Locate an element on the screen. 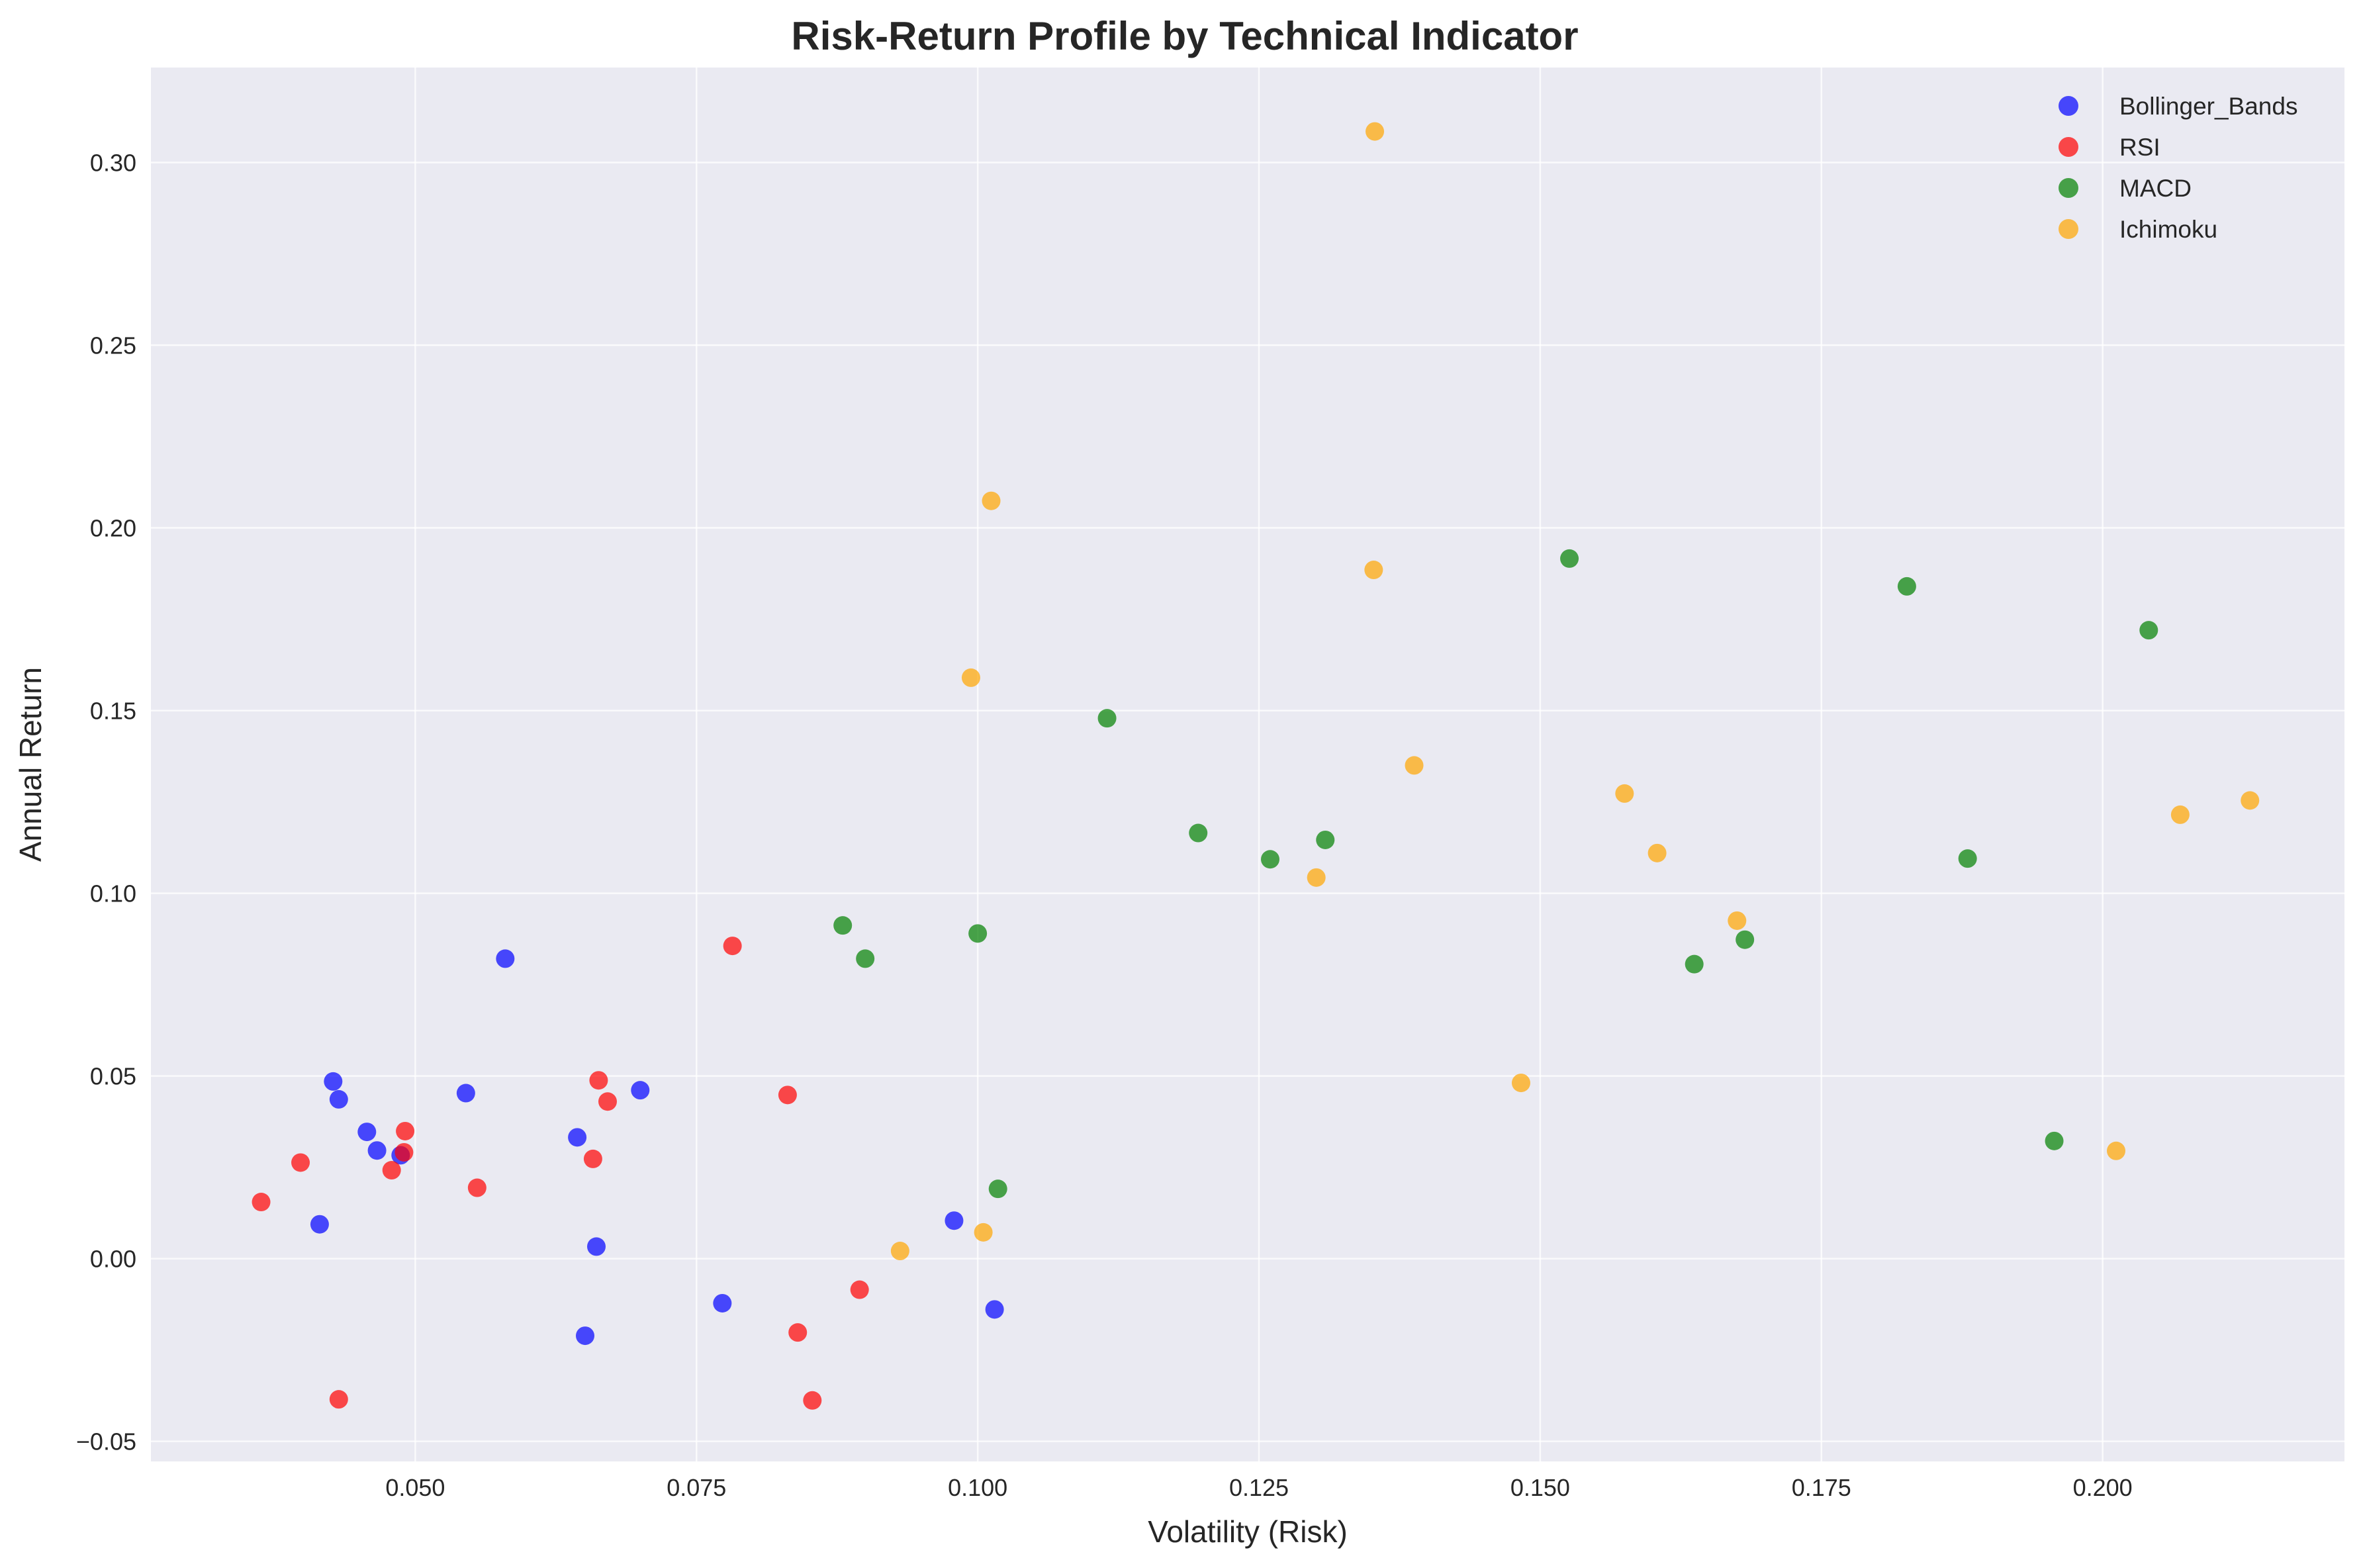 This screenshot has width=2363, height=1568. x-tick-label: 0.125 is located at coordinates (1259, 1487).